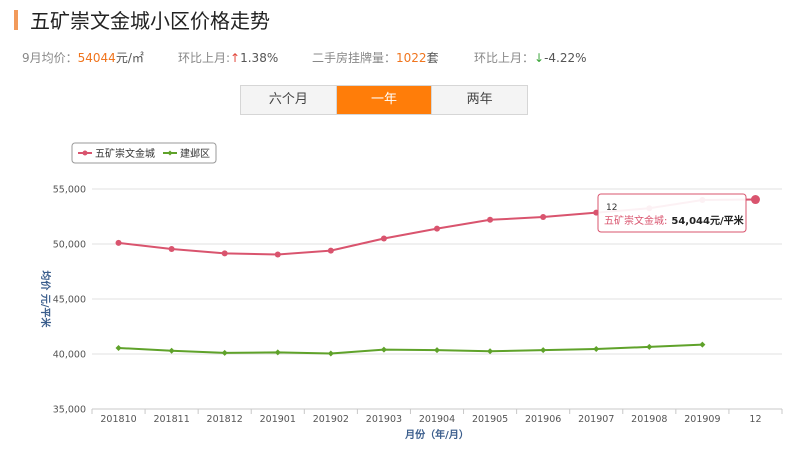  Describe the element at coordinates (225, 419) in the screenshot. I see `x-tick-label: 201812` at that location.